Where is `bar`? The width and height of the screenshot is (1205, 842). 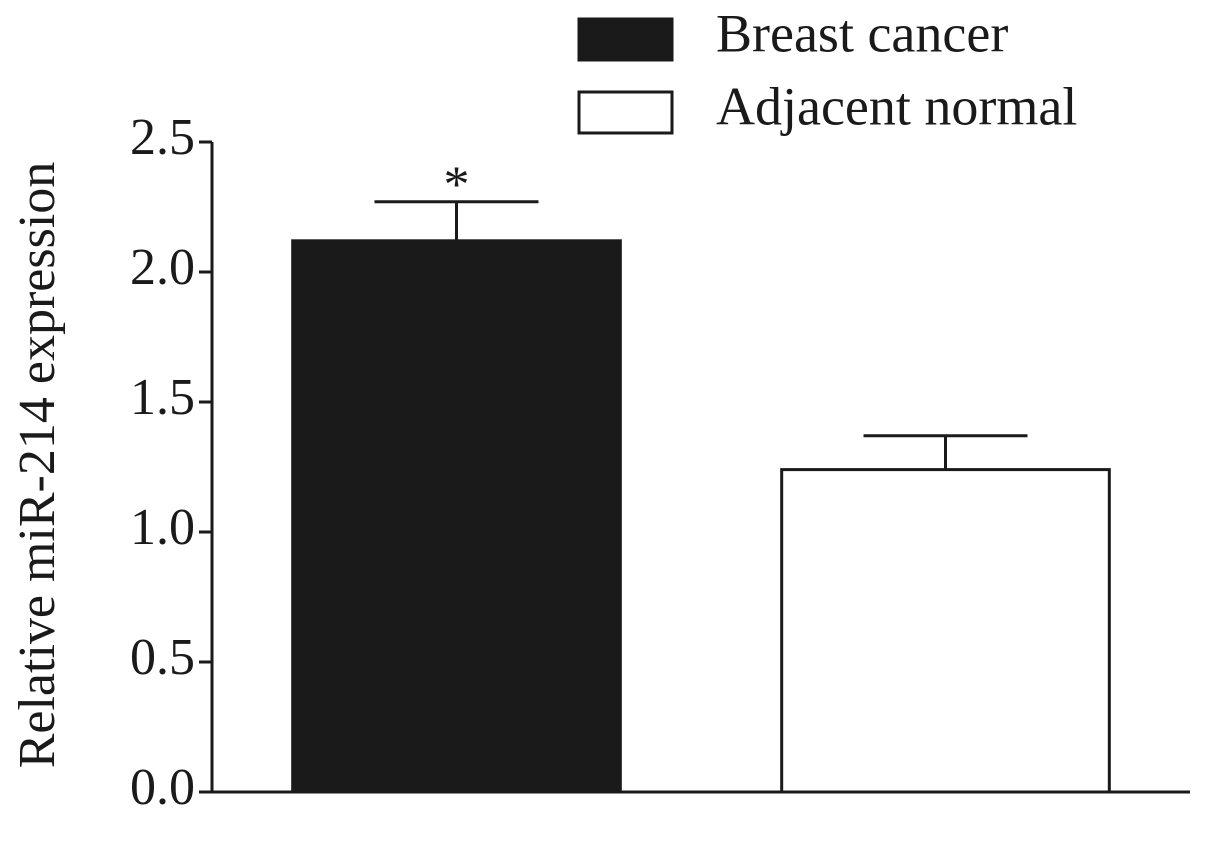
bar is located at coordinates (945, 631).